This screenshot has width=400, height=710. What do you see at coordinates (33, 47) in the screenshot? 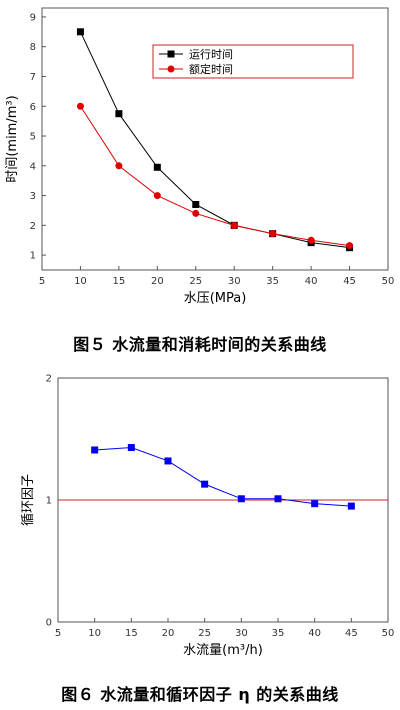
I see `y-tick-label: 8` at bounding box center [33, 47].